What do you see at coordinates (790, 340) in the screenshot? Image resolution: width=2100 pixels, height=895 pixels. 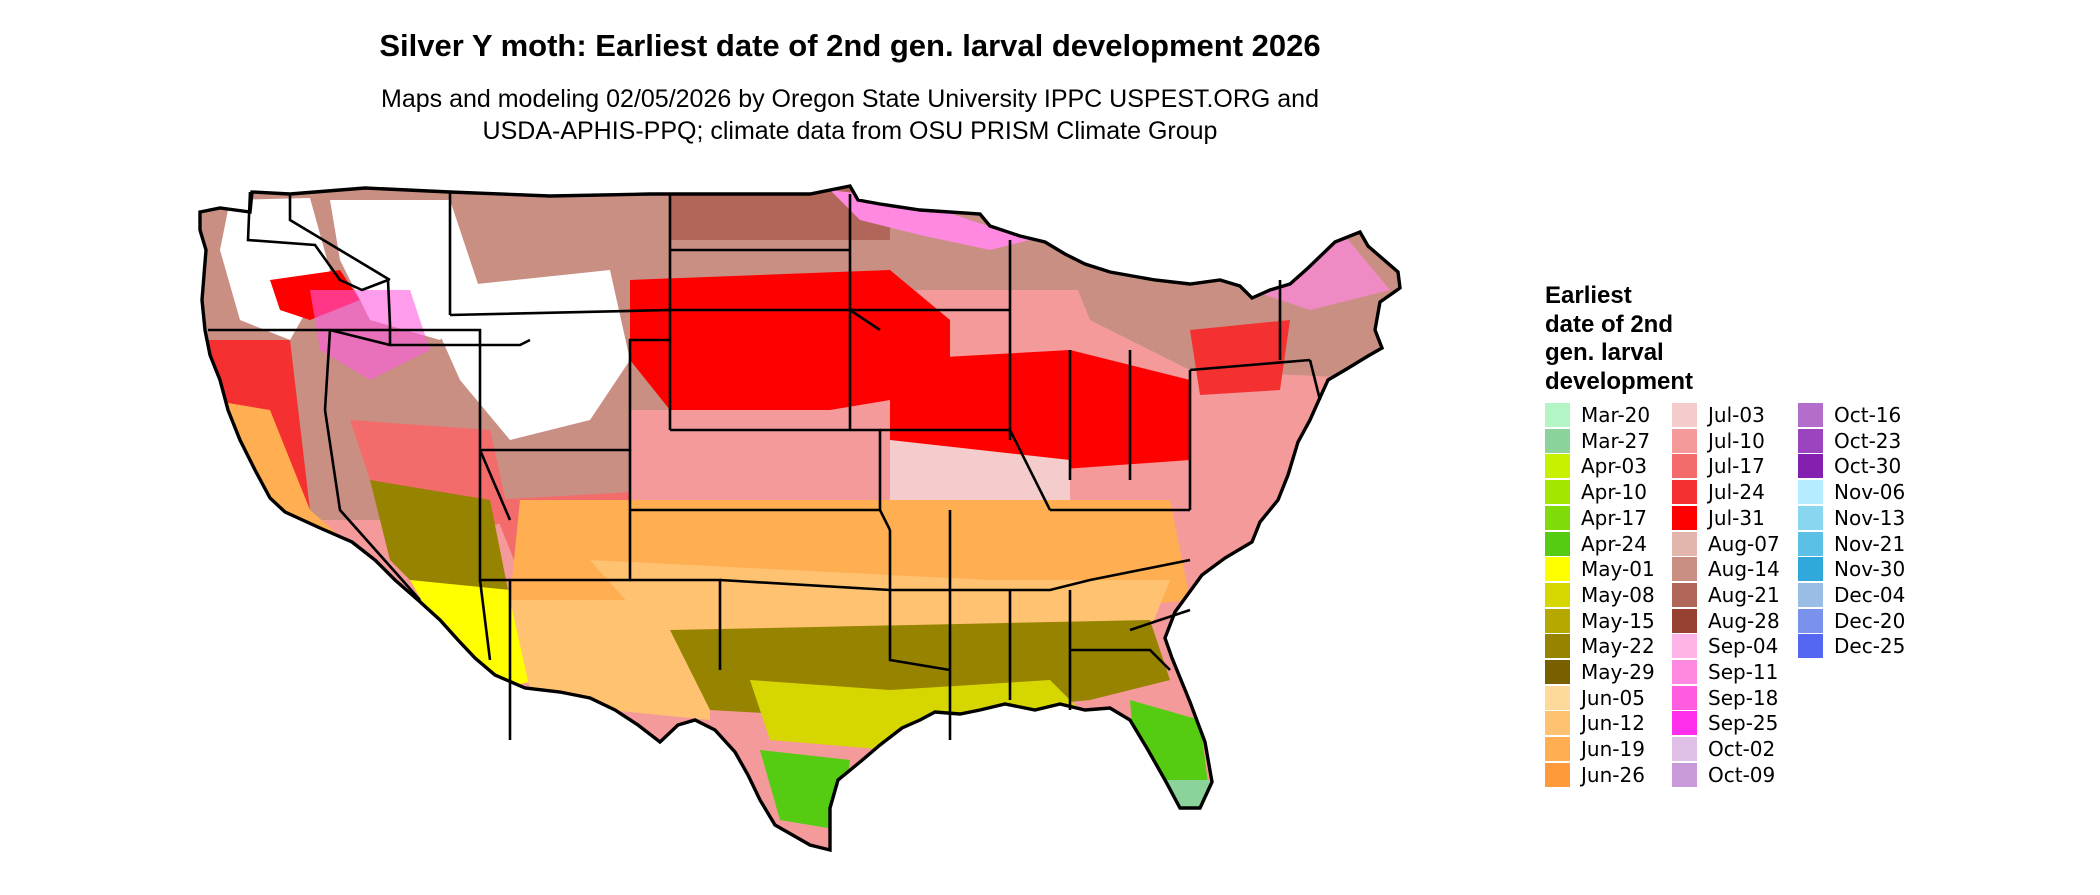 I see `zone-plains-red` at bounding box center [790, 340].